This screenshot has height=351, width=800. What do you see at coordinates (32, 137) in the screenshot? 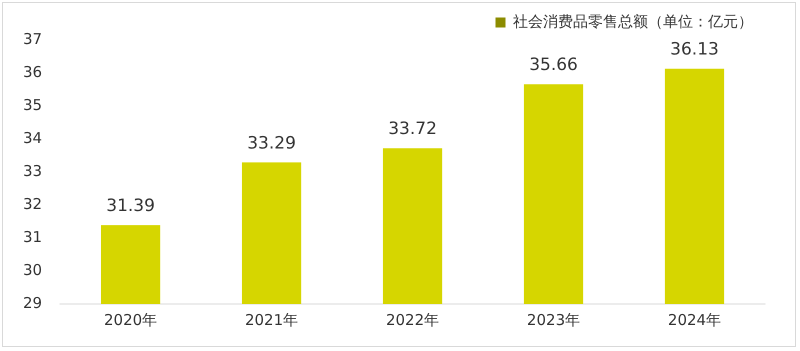
I see `y-tick-label: 34` at bounding box center [32, 137].